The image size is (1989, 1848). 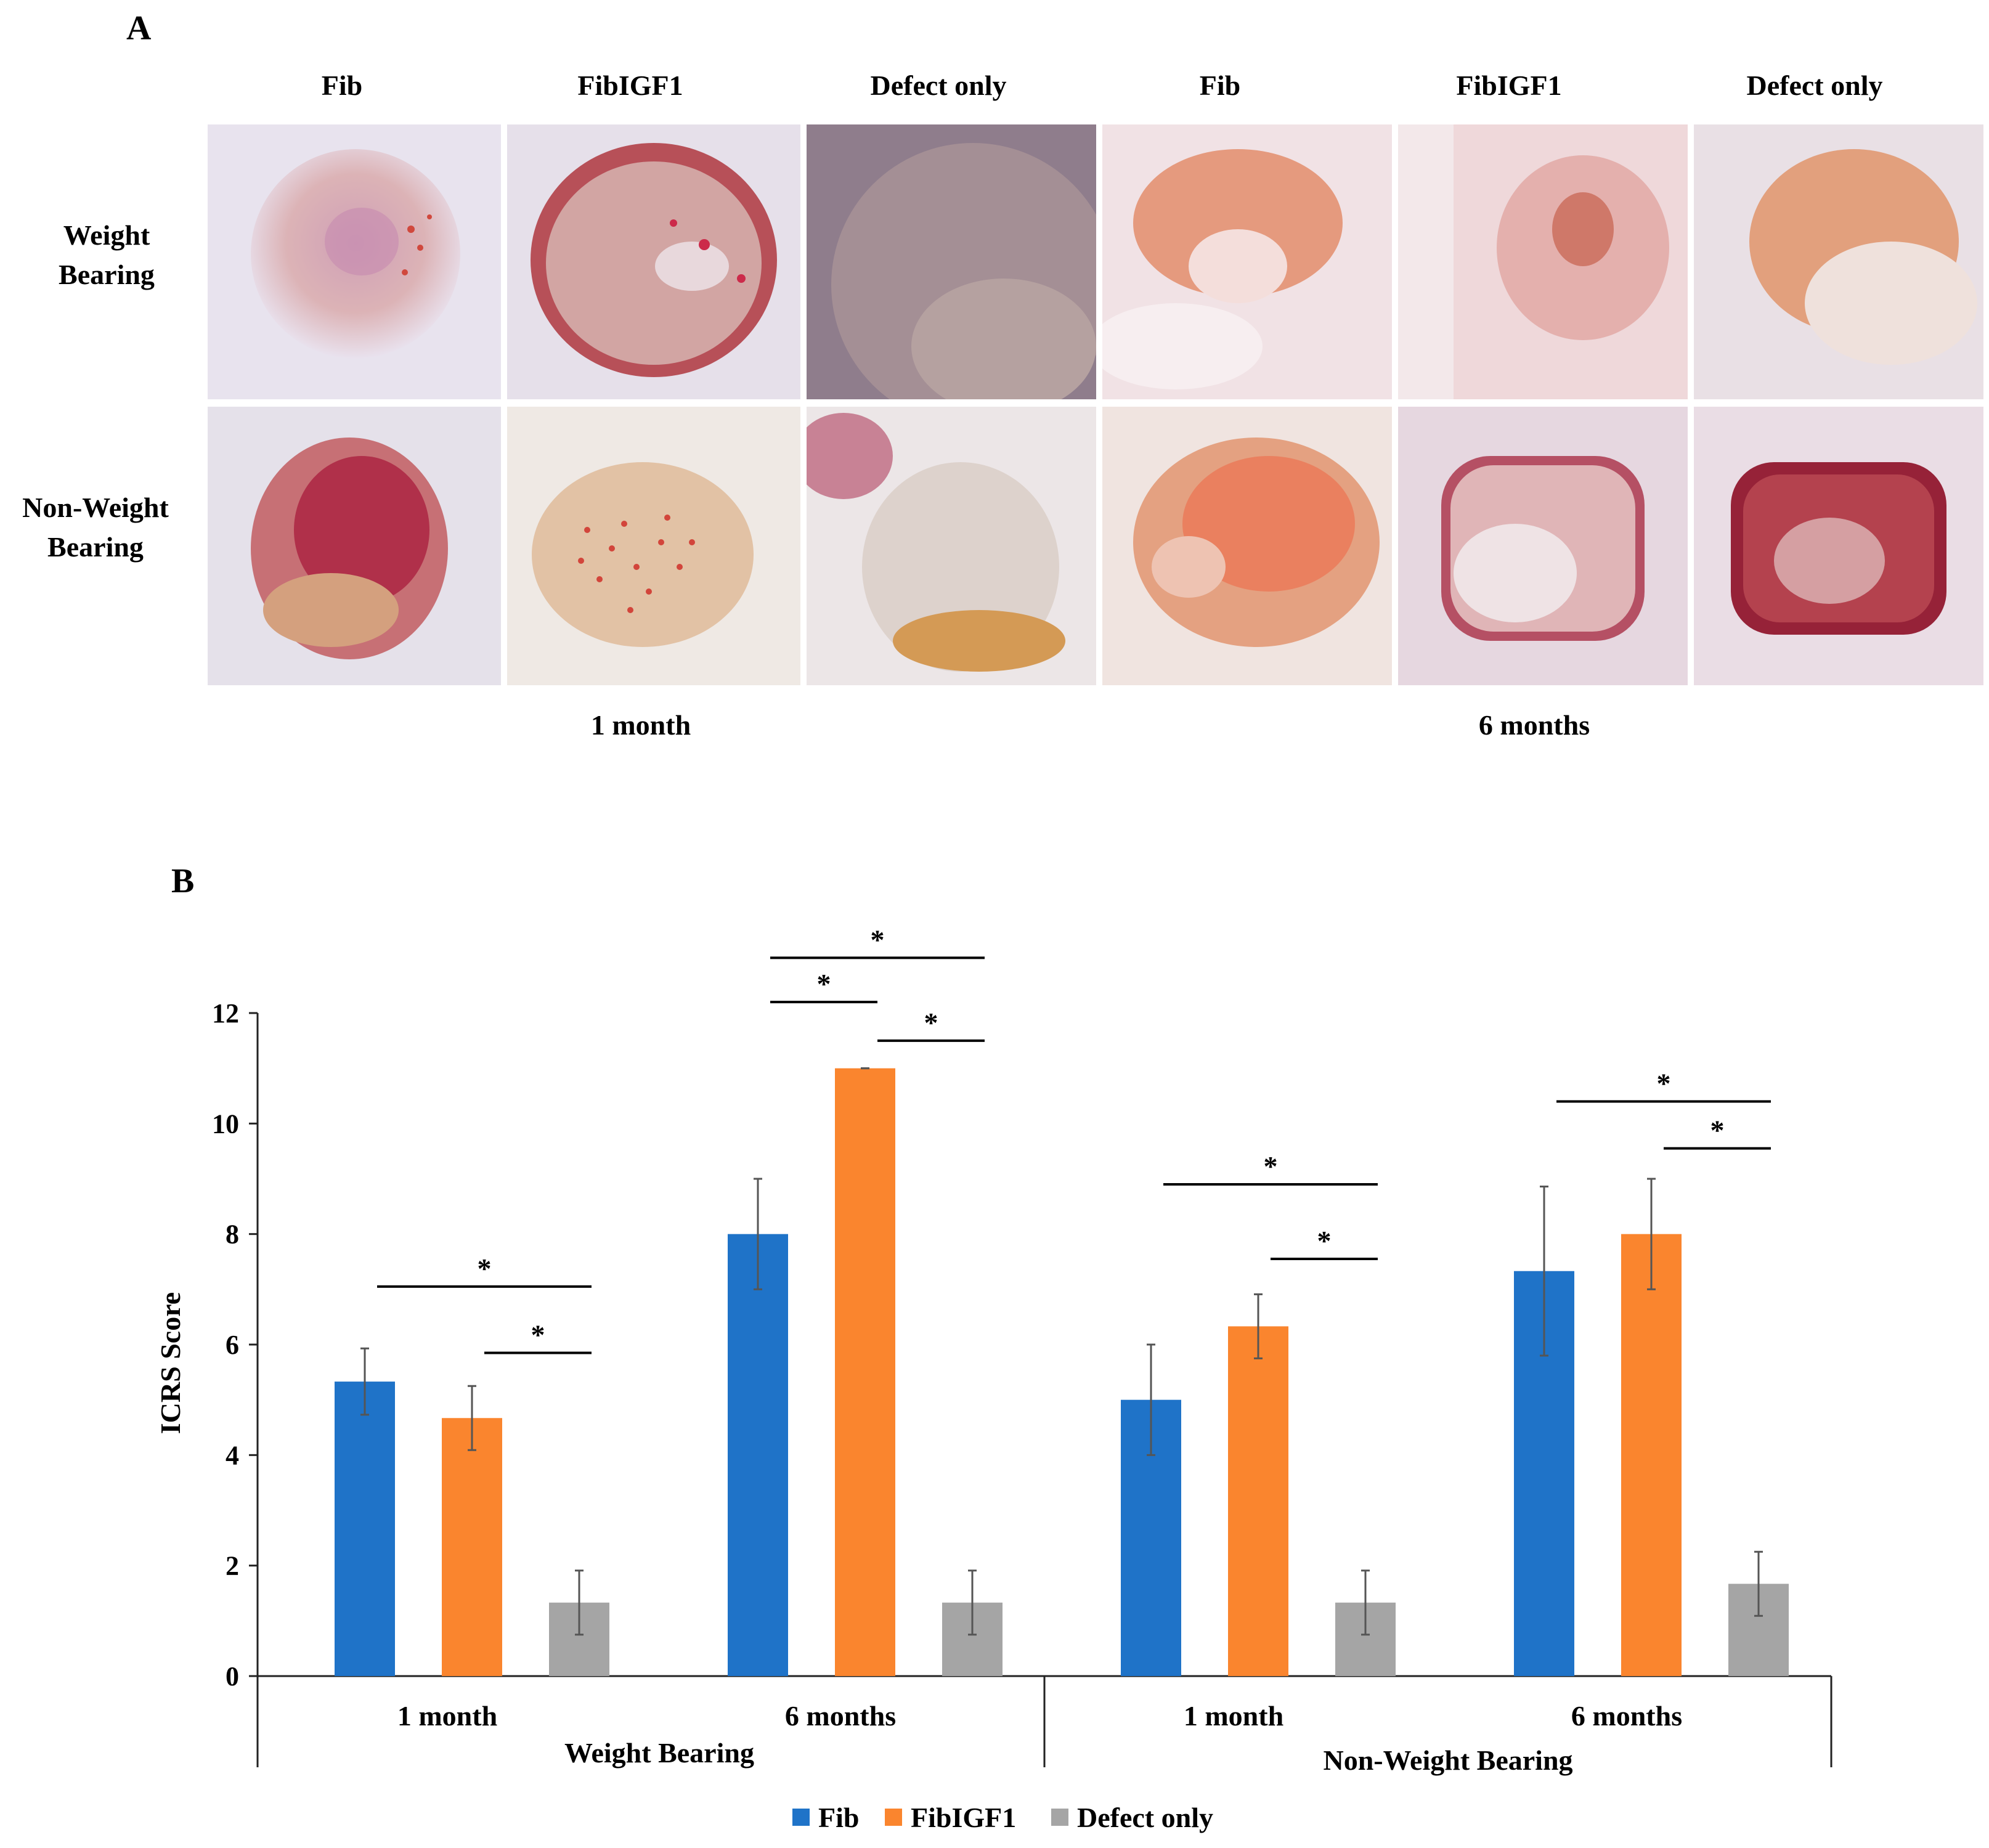 What do you see at coordinates (952, 261) in the screenshot?
I see `photo-wb-defect-1m` at bounding box center [952, 261].